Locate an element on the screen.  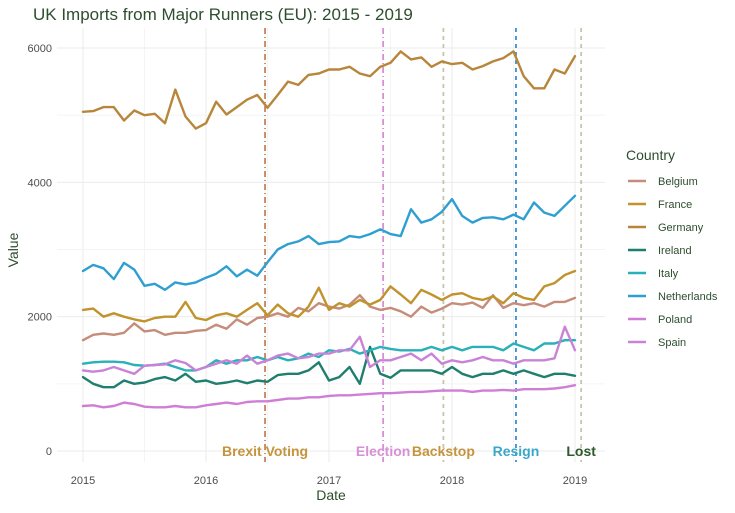
series-line-ireland is located at coordinates (329, 367).